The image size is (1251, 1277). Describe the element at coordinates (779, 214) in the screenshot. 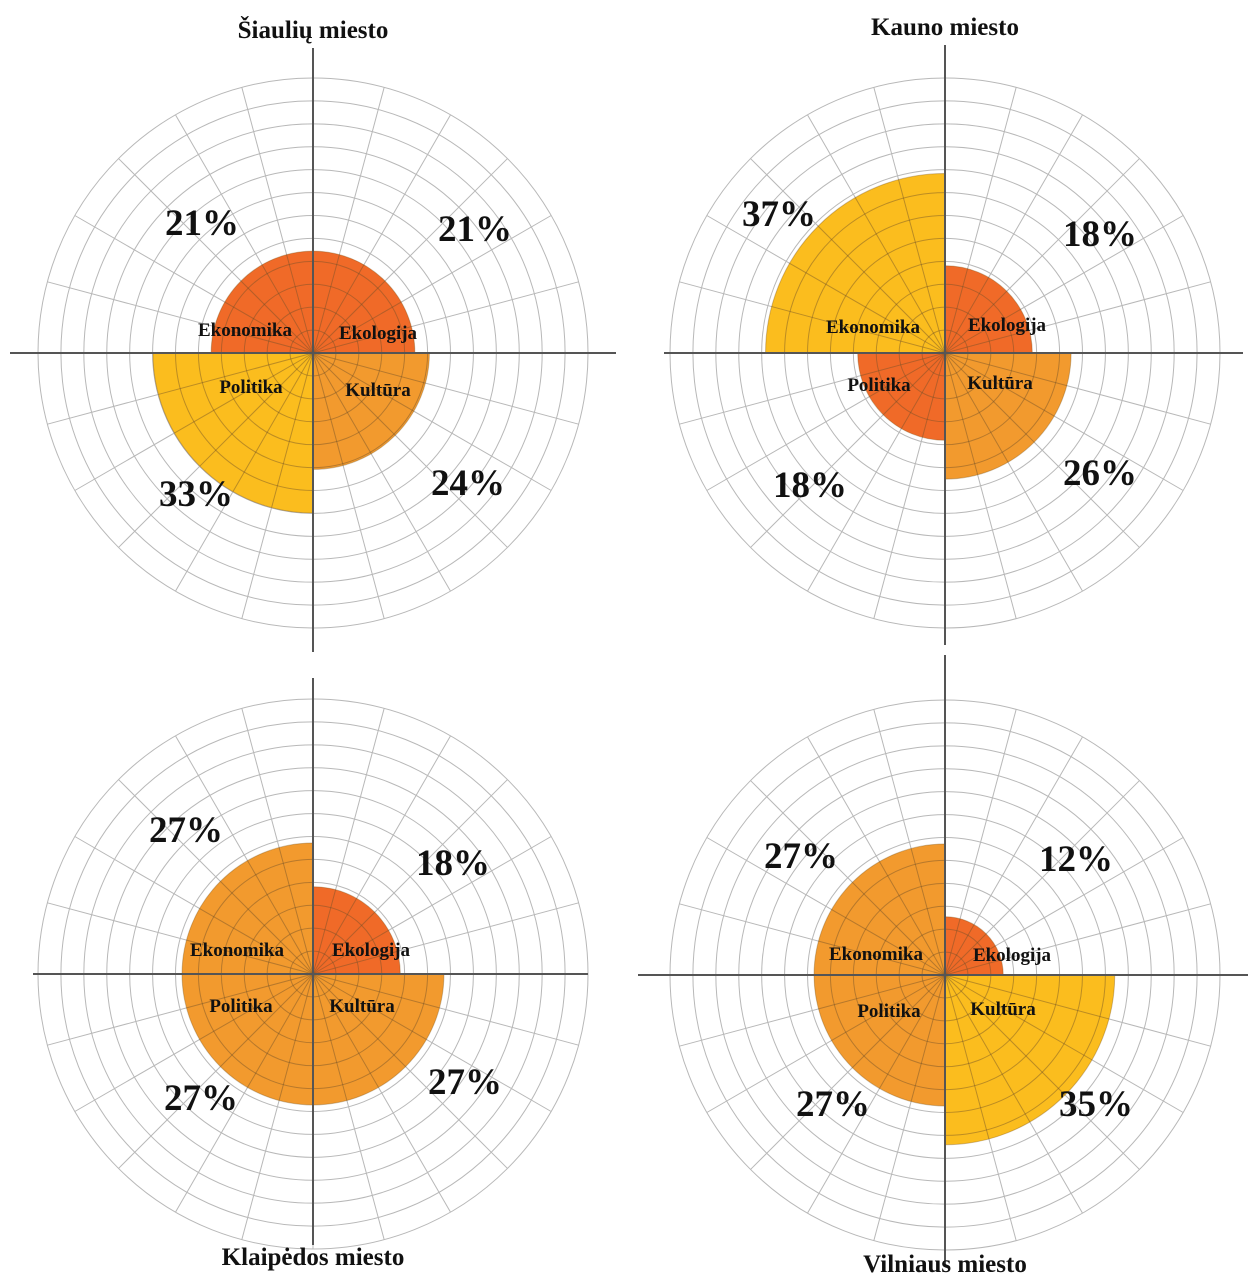

I see `percent-label: 37%` at that location.